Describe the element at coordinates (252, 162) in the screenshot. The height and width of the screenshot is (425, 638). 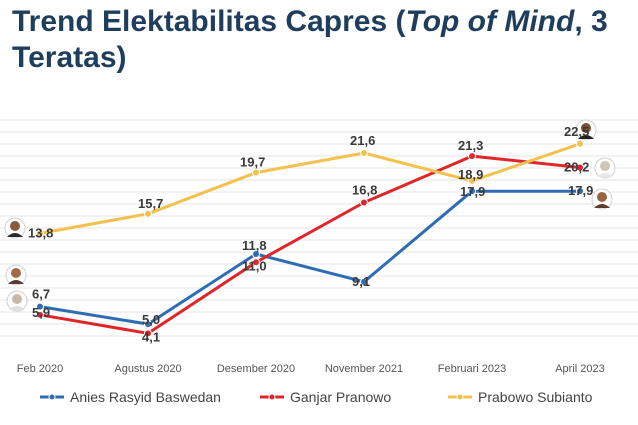
I see `data-label: 19,7` at that location.